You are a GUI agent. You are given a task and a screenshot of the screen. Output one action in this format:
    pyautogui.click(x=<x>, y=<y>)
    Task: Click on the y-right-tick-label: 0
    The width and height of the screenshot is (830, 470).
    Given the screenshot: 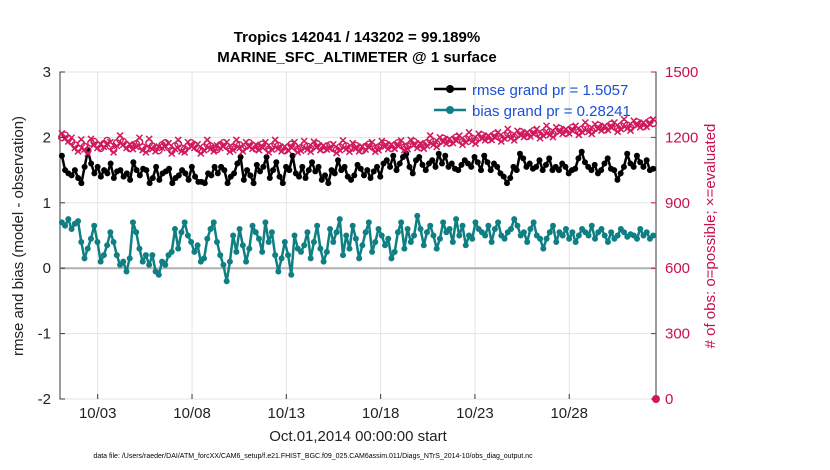 What is the action you would take?
    pyautogui.click(x=669, y=399)
    